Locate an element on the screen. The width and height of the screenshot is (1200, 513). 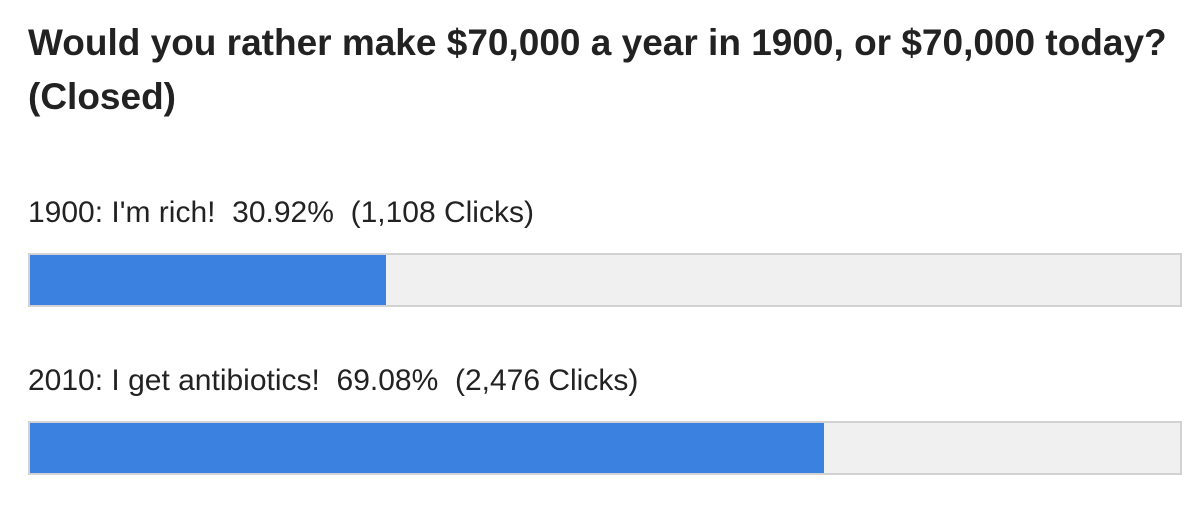
option-percent: 69.08% is located at coordinates (387, 380).